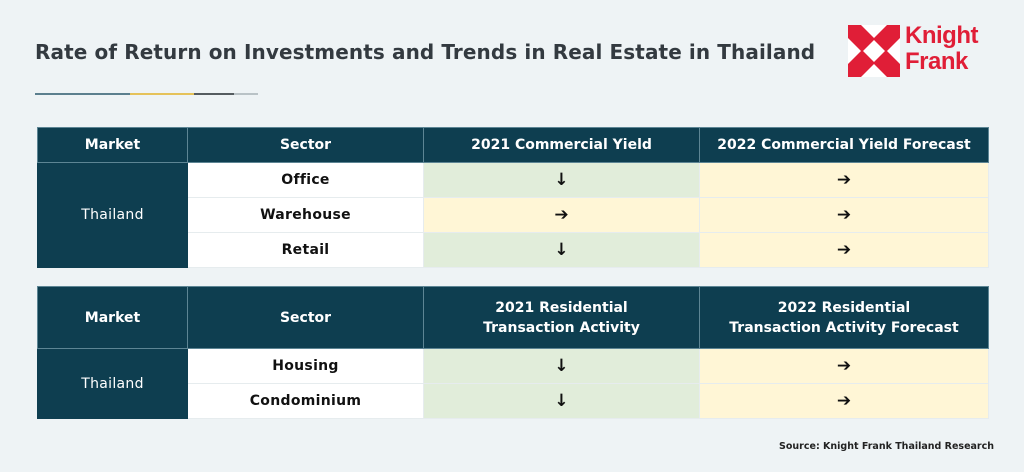  Describe the element at coordinates (844, 307) in the screenshot. I see `header-line: 2022 Residential` at that location.